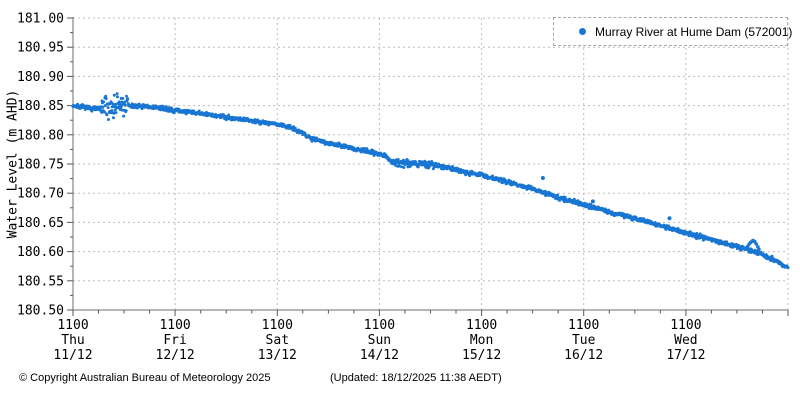 This screenshot has height=400, width=800. Describe the element at coordinates (277, 340) in the screenshot. I see `x-tick-day: Sat` at that location.